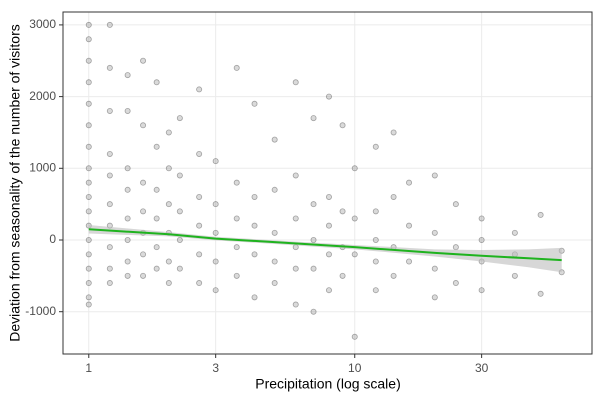  I want to click on trend-line, so click(325, 245).